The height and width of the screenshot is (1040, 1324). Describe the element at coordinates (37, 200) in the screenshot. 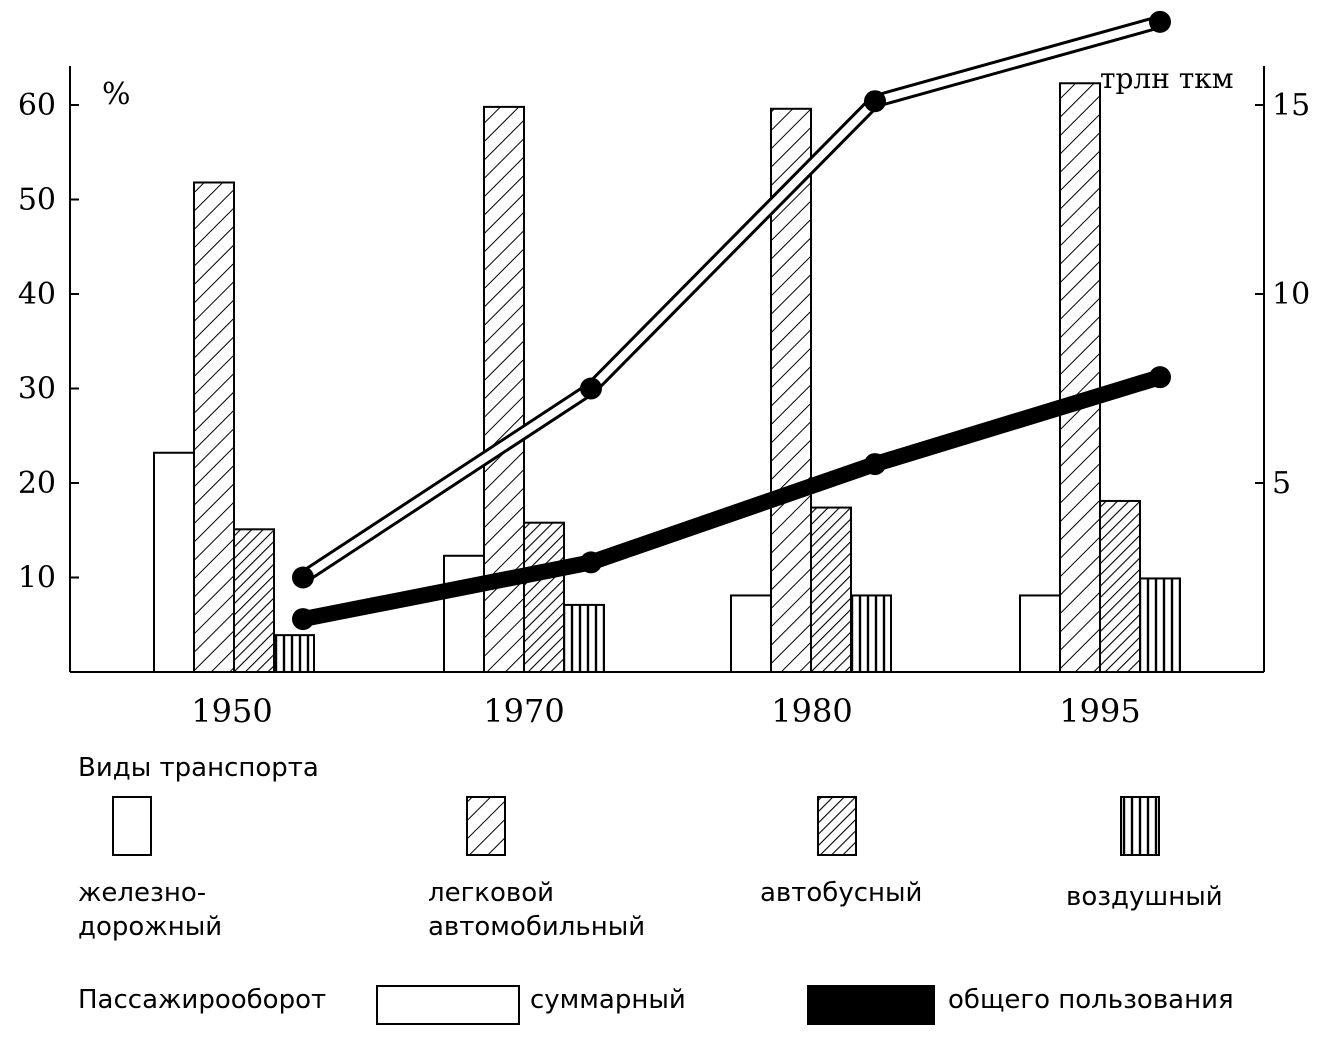

I see `left-tick-label-50: 50` at that location.